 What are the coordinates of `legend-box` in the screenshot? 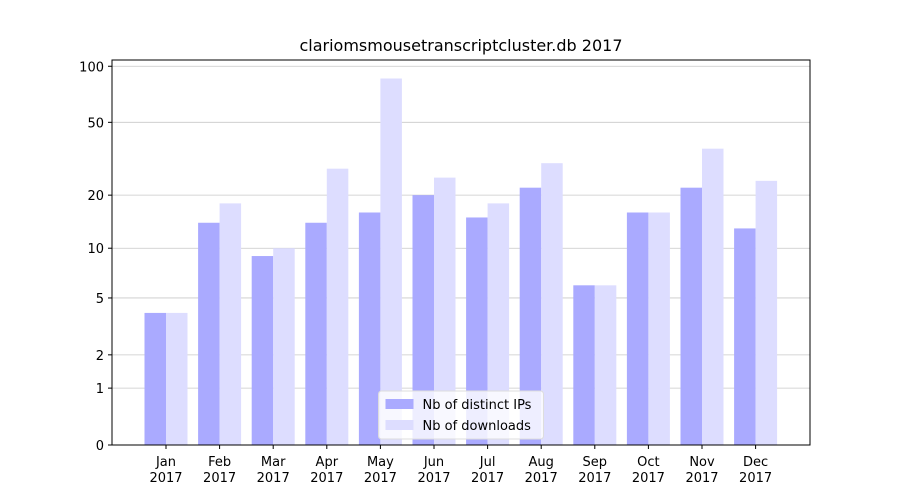 It's located at (461, 415).